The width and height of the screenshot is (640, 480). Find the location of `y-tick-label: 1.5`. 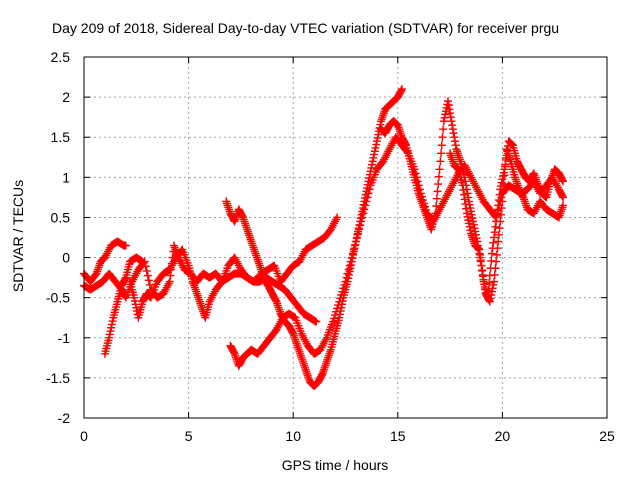

y-tick-label: 1.5 is located at coordinates (61, 137).